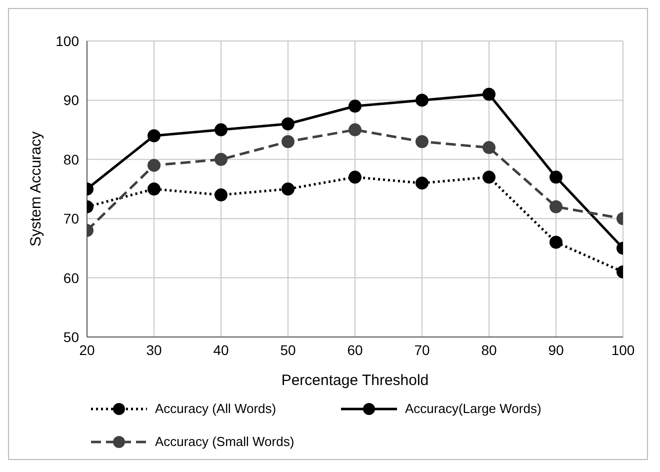 The image size is (660, 472). Describe the element at coordinates (422, 350) in the screenshot. I see `x-tick-label: 70` at that location.